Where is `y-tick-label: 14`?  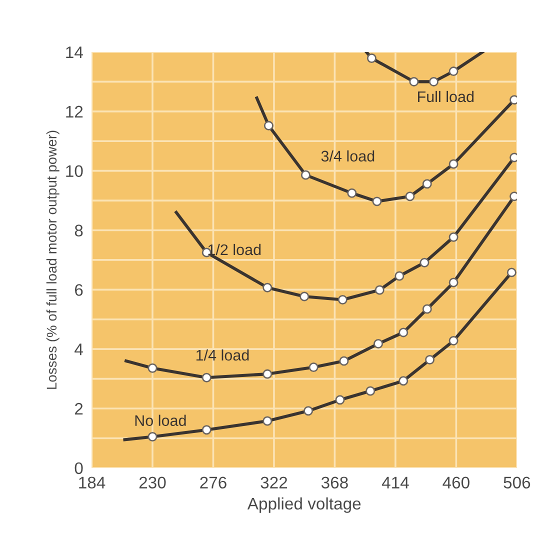
y-tick-label: 14 is located at coordinates (74, 52).